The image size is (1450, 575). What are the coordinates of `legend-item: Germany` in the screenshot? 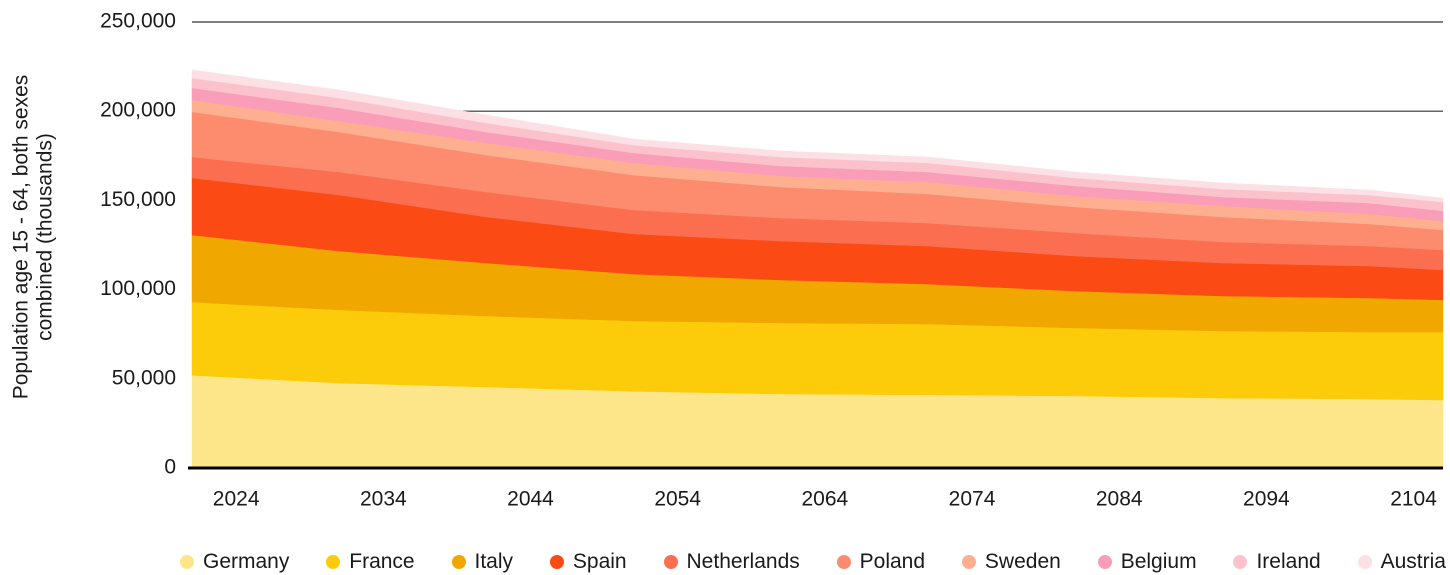 It's located at (234, 562).